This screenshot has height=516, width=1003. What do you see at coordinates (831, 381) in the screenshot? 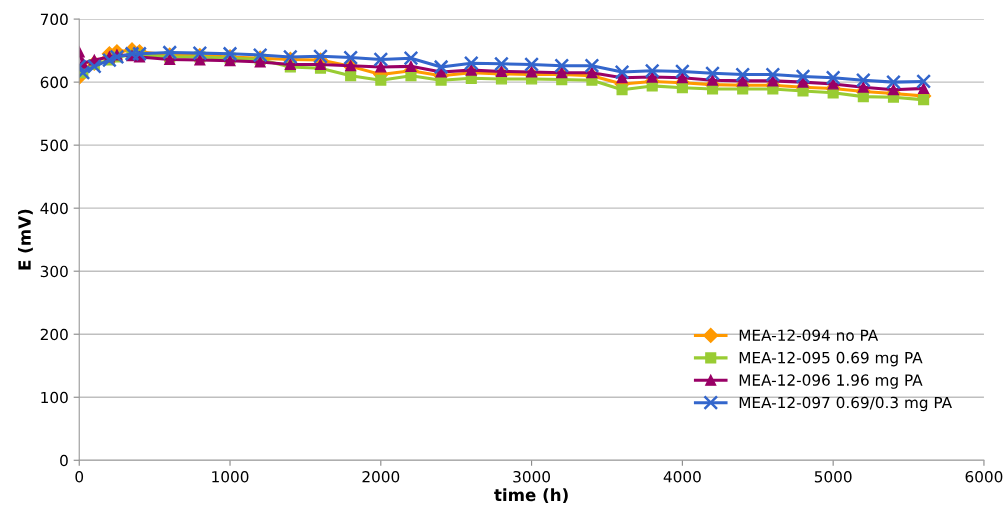
I see `legend-label: MEA-12-096 1.96 mg PA` at bounding box center [831, 381].